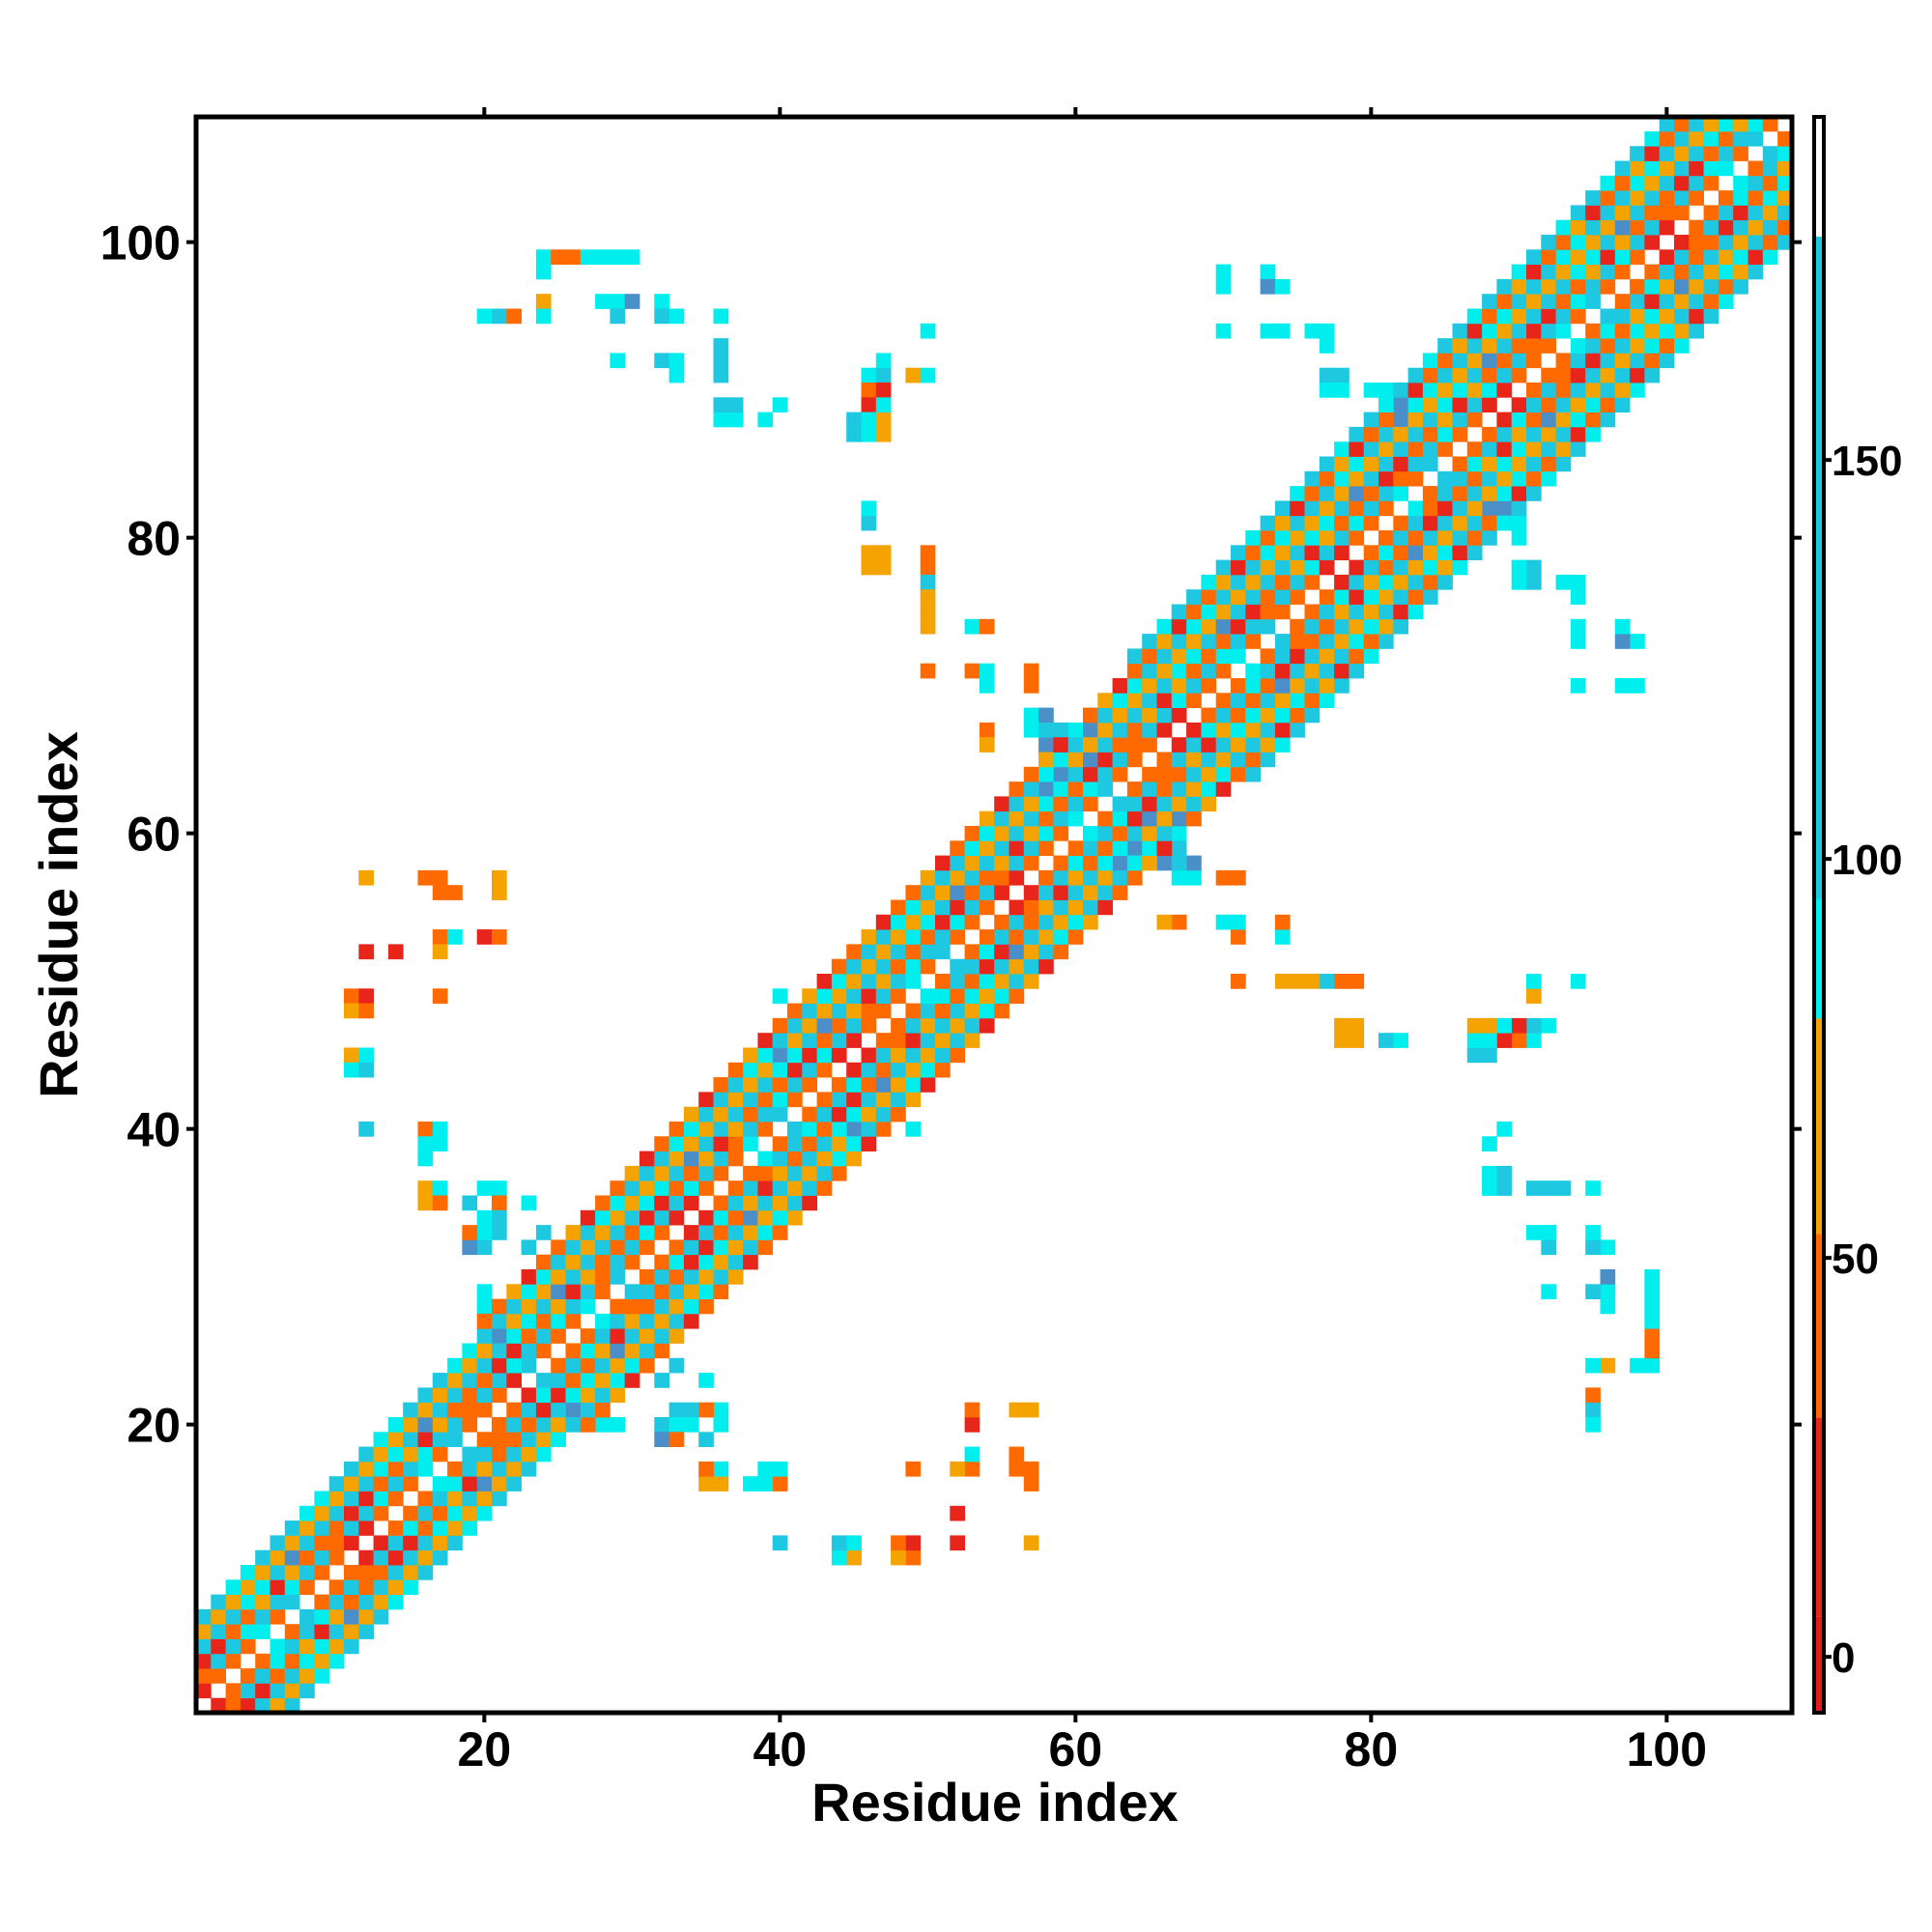 The width and height of the screenshot is (1932, 1932). What do you see at coordinates (780, 1749) in the screenshot?
I see `x-tick-label: 40` at bounding box center [780, 1749].